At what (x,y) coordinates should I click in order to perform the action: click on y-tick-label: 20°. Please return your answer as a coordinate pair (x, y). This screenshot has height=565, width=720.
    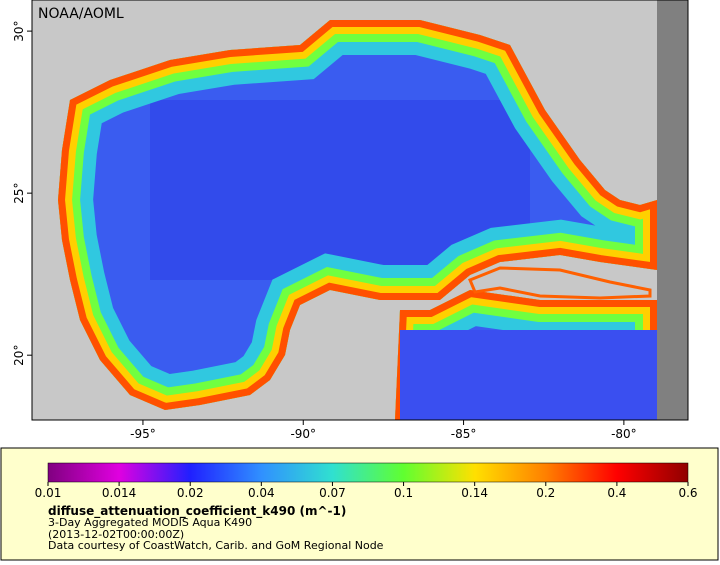
    Looking at the image, I should click on (19, 355).